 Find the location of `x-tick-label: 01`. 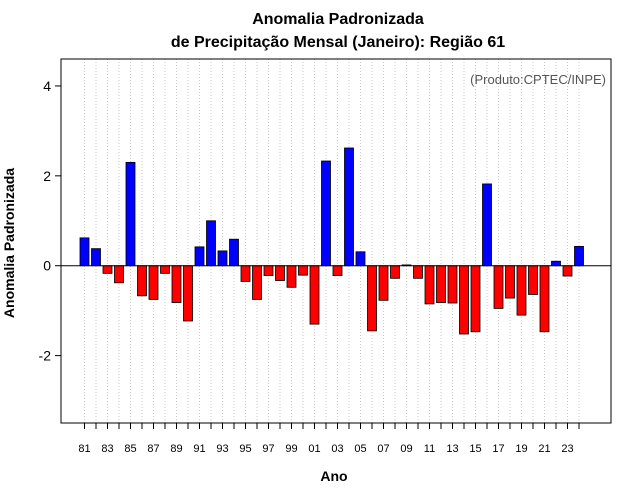

x-tick-label: 01 is located at coordinates (314, 449).